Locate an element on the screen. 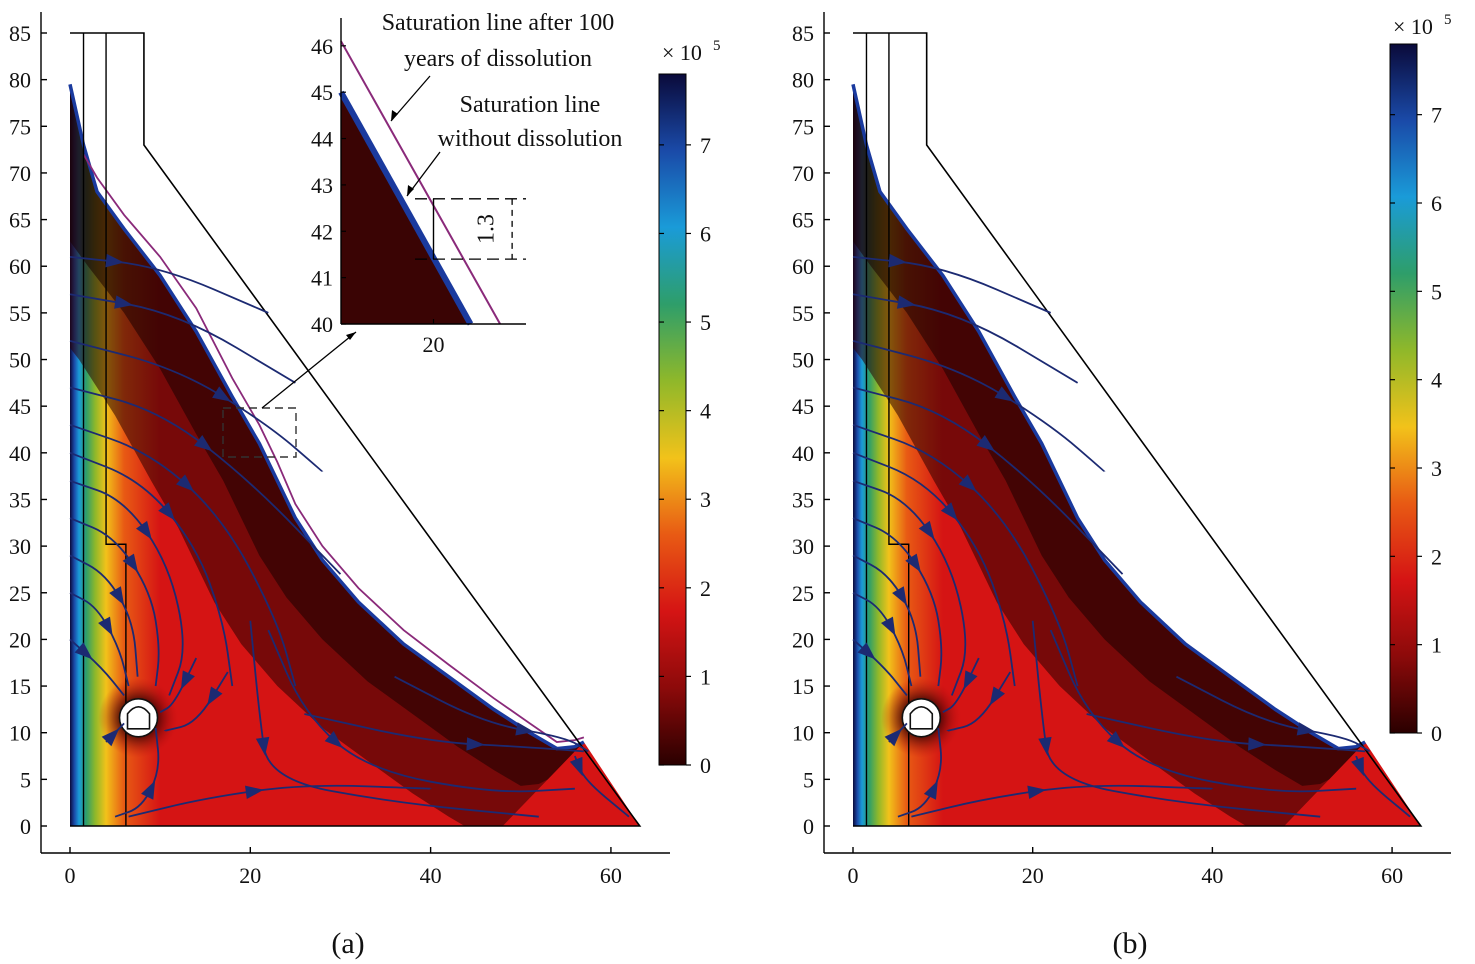 This screenshot has width=1475, height=964. colorbar-multiplier: × 10 is located at coordinates (1413, 26).